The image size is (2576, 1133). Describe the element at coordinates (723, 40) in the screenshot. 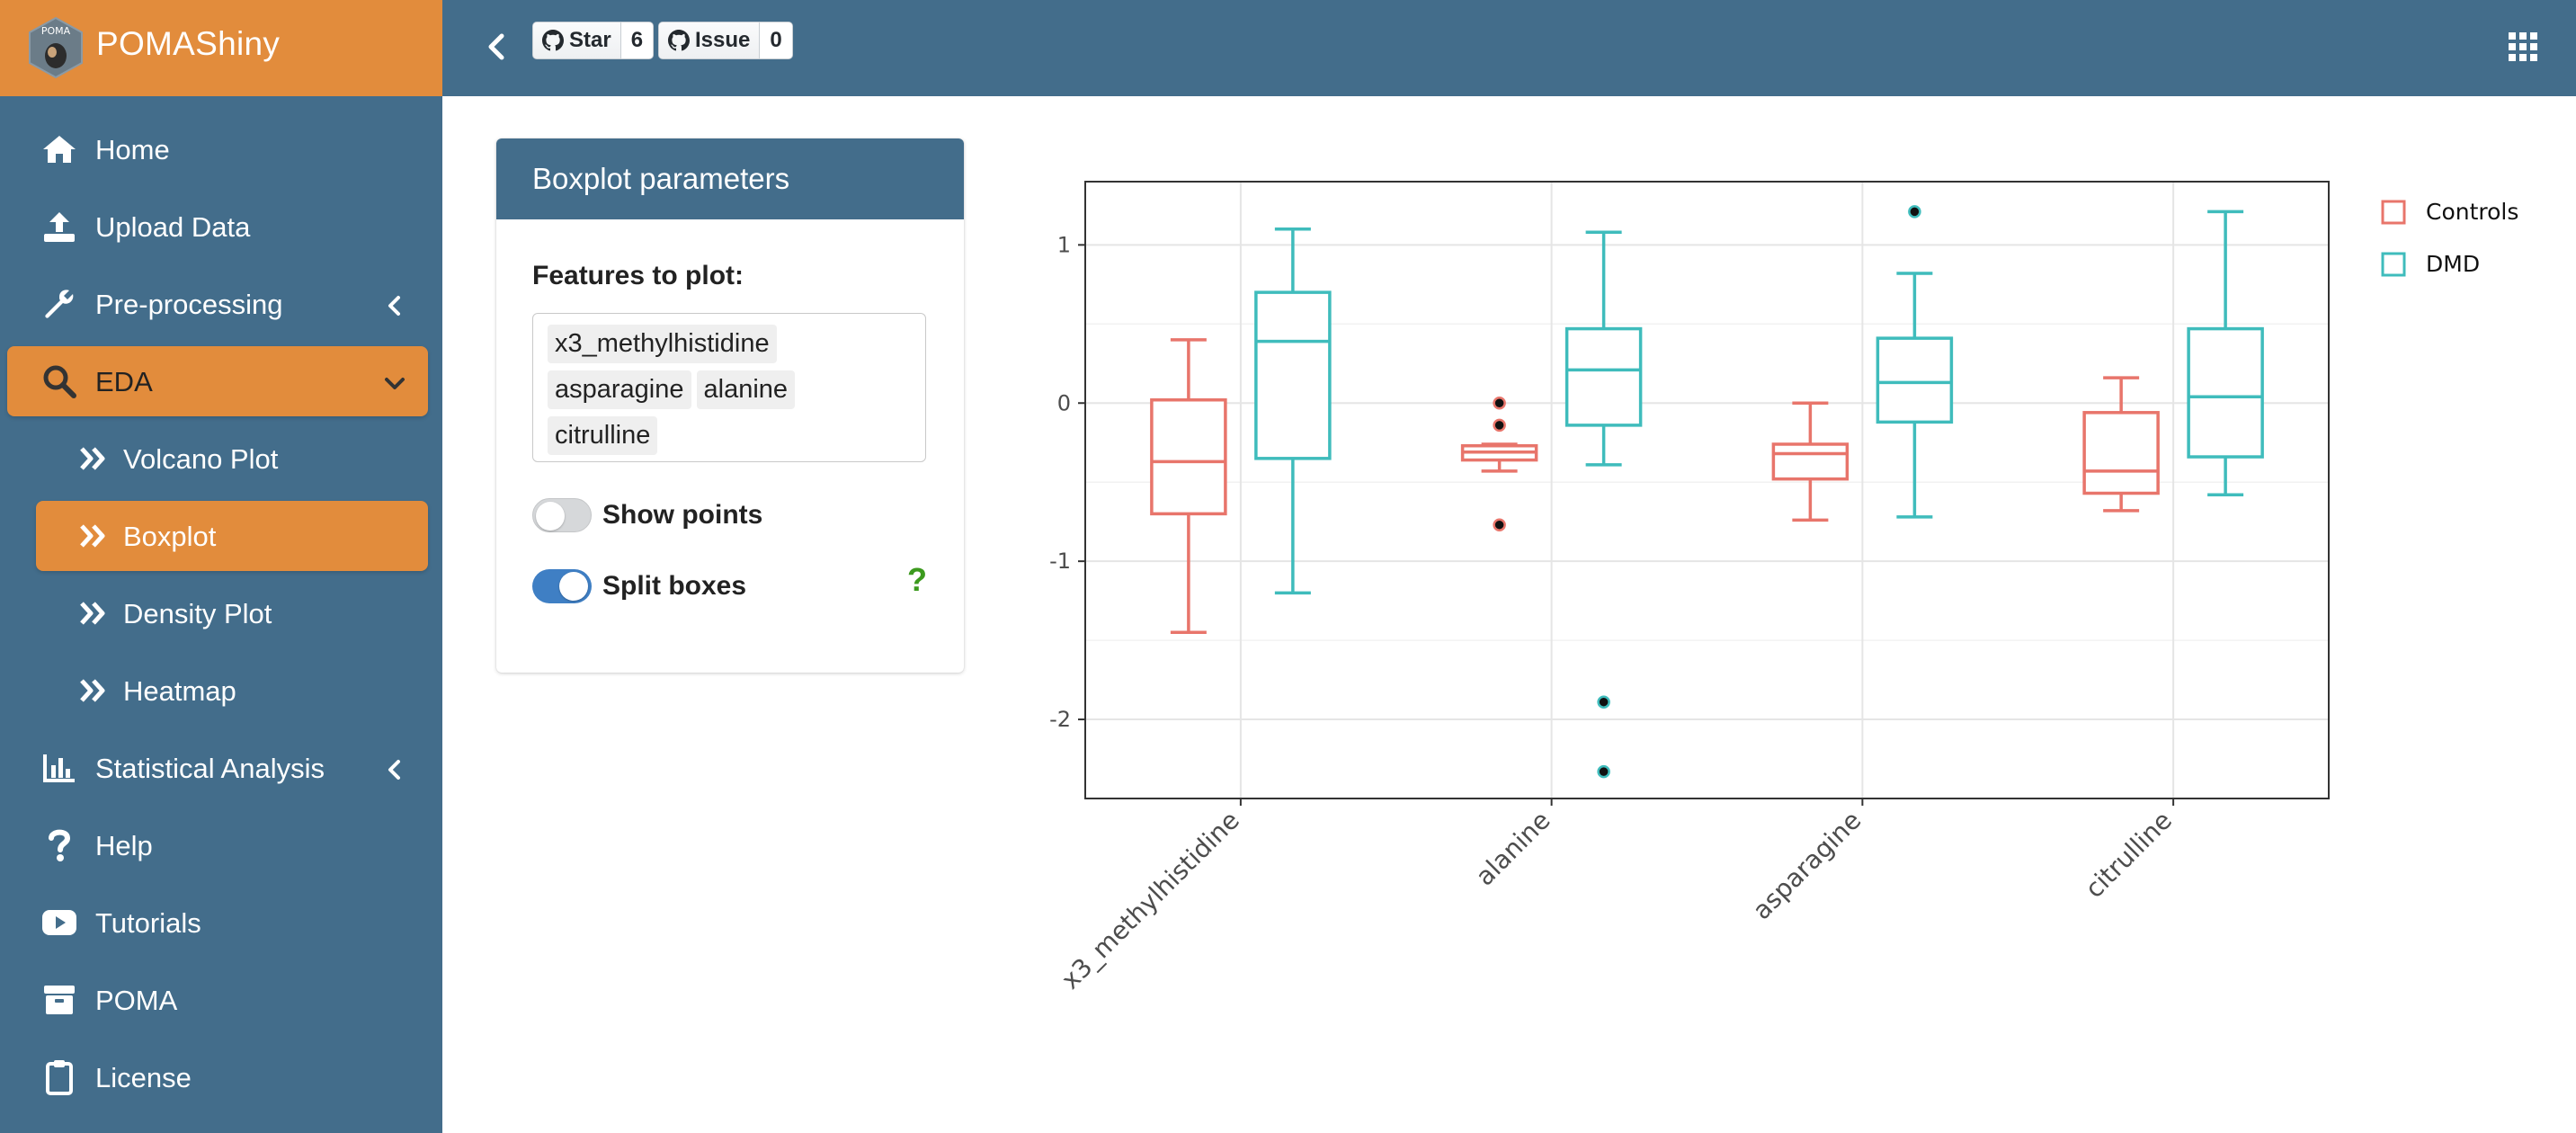

I see `github-issue-label: Issue` at that location.